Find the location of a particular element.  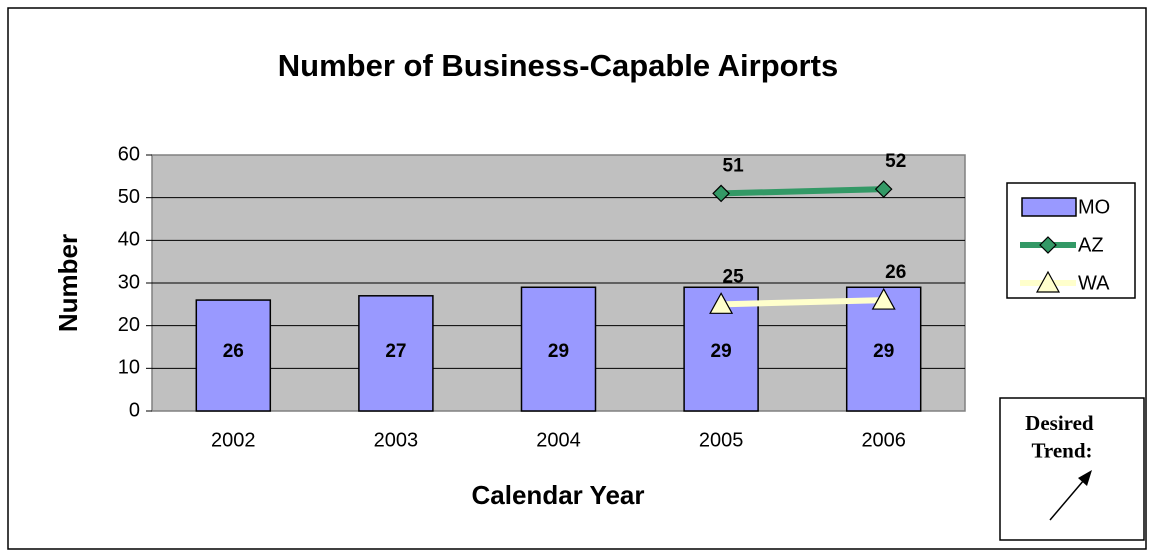

y-axis-title: Number is located at coordinates (68, 283).